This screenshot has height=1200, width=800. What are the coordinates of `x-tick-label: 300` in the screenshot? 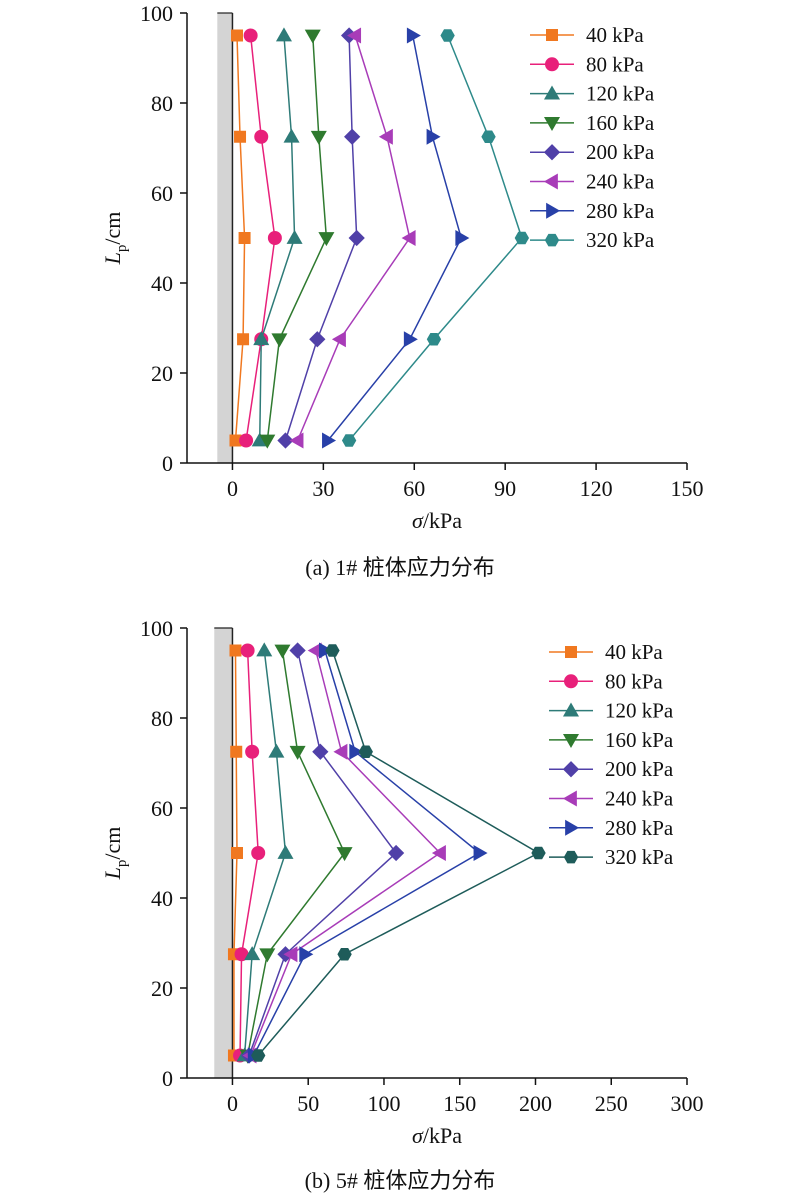 It's located at (687, 1103).